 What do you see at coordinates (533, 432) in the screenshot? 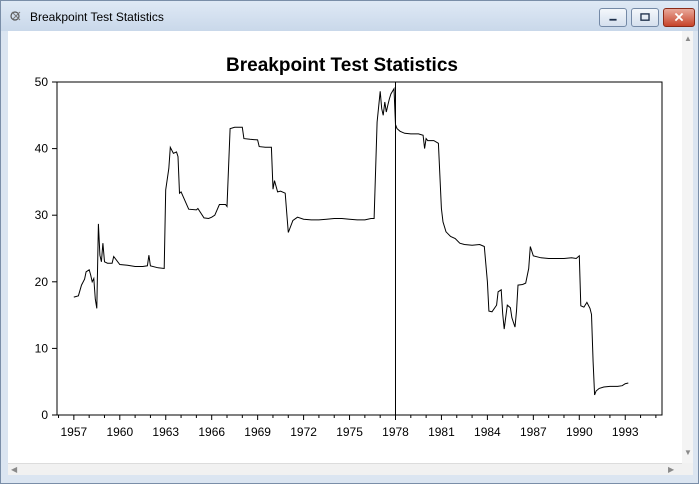
I see `x-tick-label: 1987` at bounding box center [533, 432].